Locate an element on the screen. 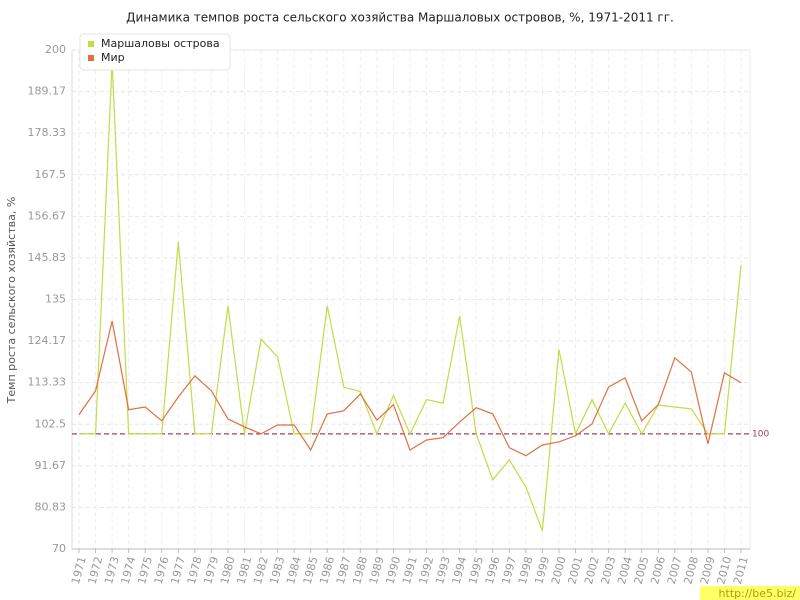  y-tick-label: 91.67 is located at coordinates (51, 465).